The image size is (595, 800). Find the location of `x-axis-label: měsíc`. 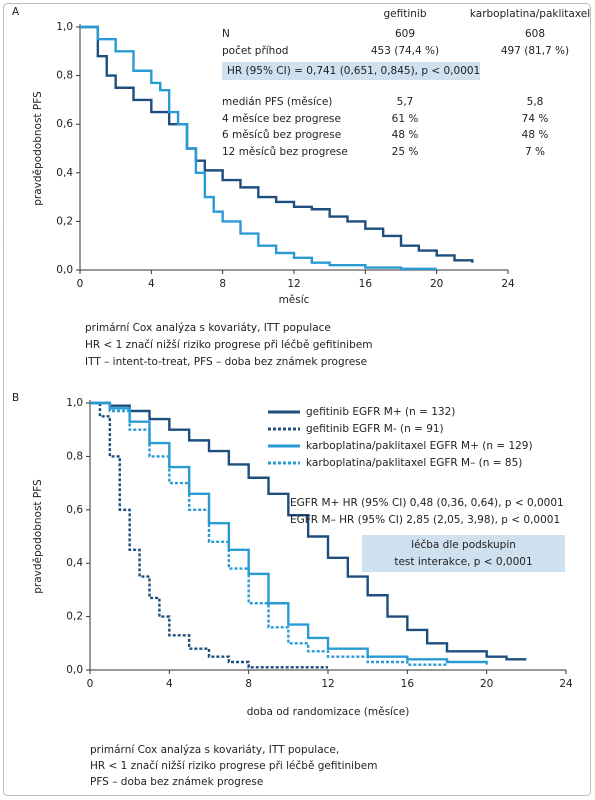

x-axis-label: měsíc is located at coordinates (294, 300).